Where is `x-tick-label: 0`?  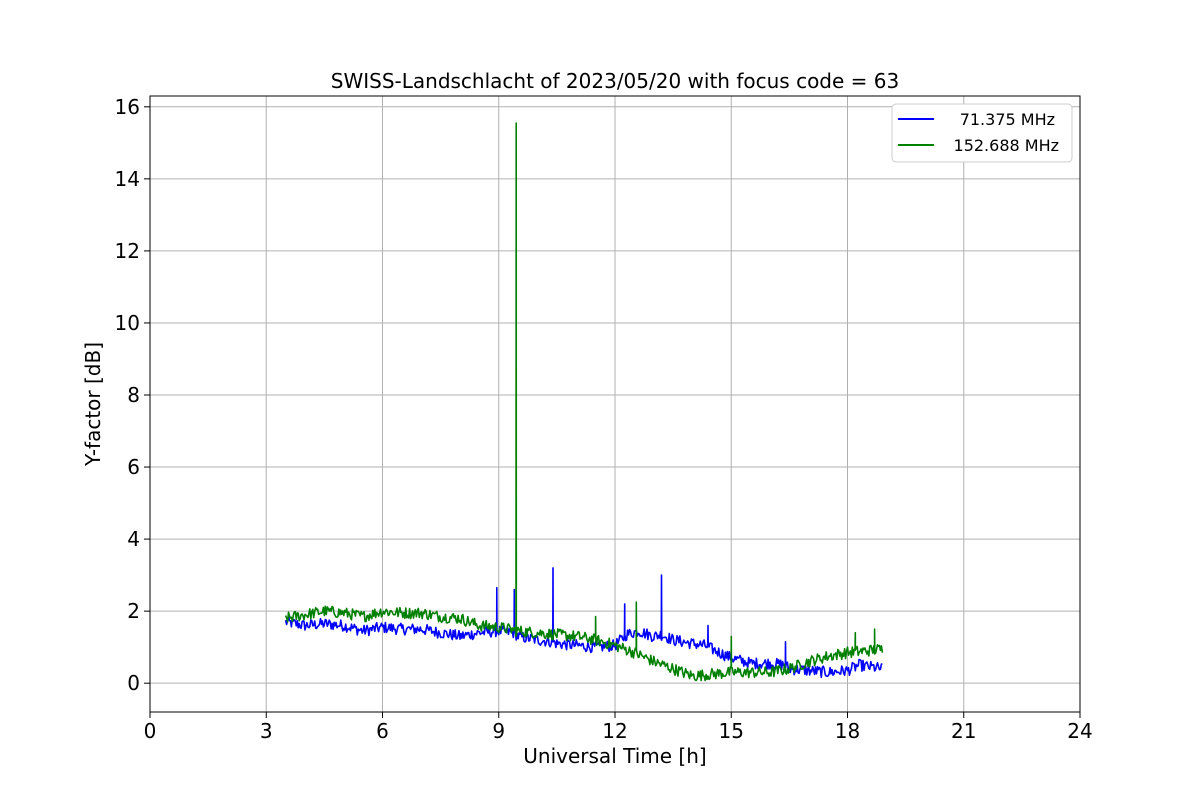 x-tick-label: 0 is located at coordinates (150, 731).